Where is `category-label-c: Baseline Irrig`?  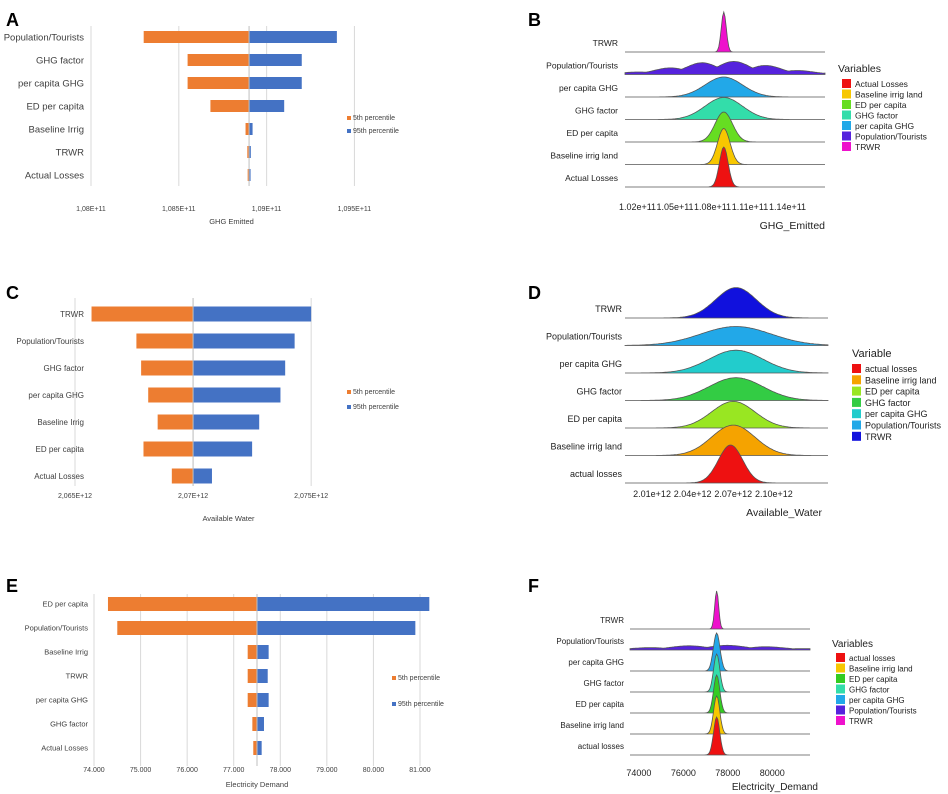
category-label-c: Baseline Irrig is located at coordinates (60, 422).